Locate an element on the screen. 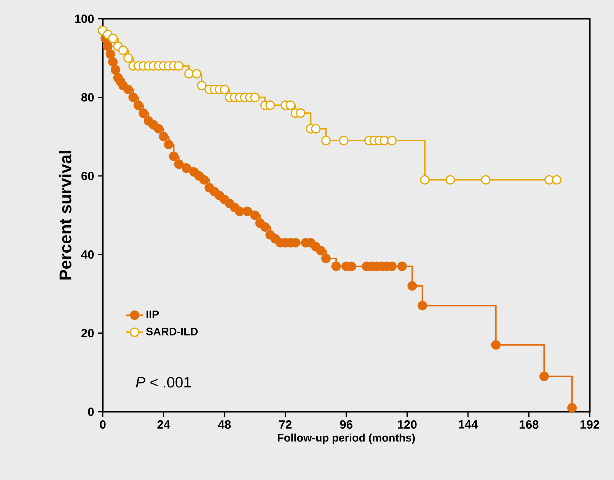 The width and height of the screenshot is (614, 480). x-tick-label: 192 is located at coordinates (590, 424).